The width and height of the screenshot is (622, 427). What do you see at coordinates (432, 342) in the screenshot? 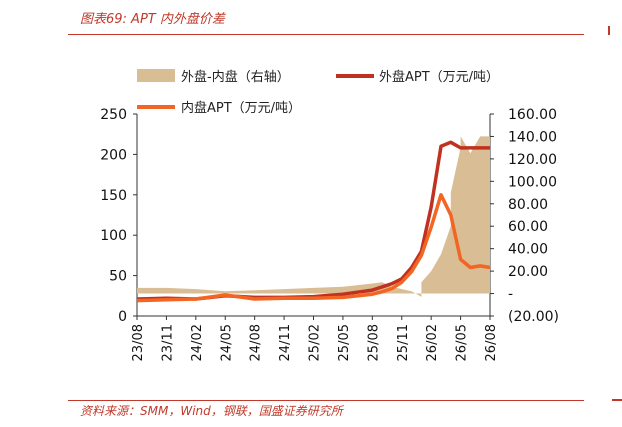
I see `x-tick-label: 26/02` at bounding box center [432, 342].